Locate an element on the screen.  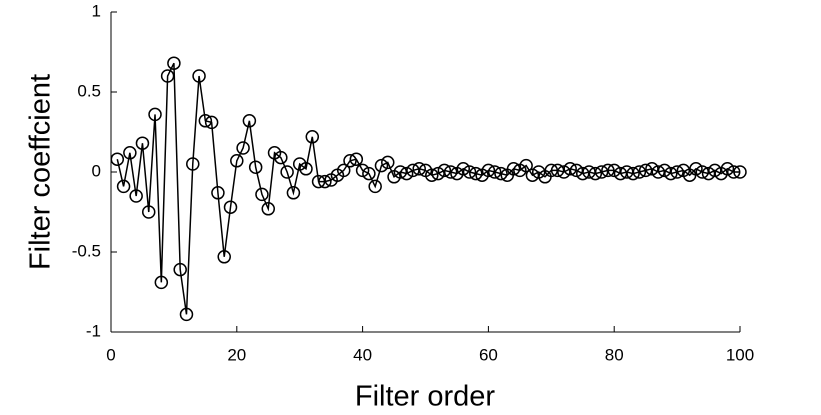
y-tick-label: -1 is located at coordinates (93, 330).